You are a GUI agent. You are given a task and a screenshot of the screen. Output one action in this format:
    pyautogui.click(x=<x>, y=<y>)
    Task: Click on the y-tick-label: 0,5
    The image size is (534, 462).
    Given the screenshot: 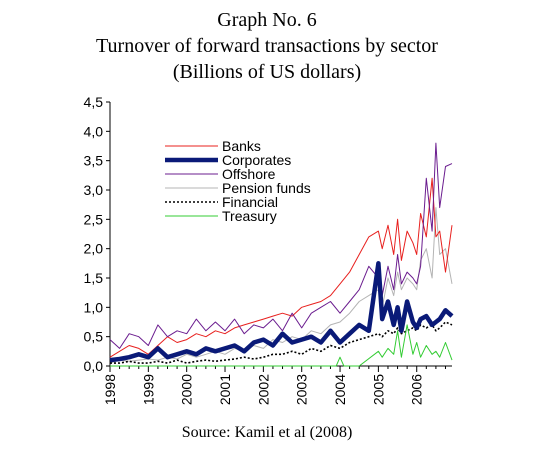 What is the action you would take?
    pyautogui.click(x=94, y=337)
    